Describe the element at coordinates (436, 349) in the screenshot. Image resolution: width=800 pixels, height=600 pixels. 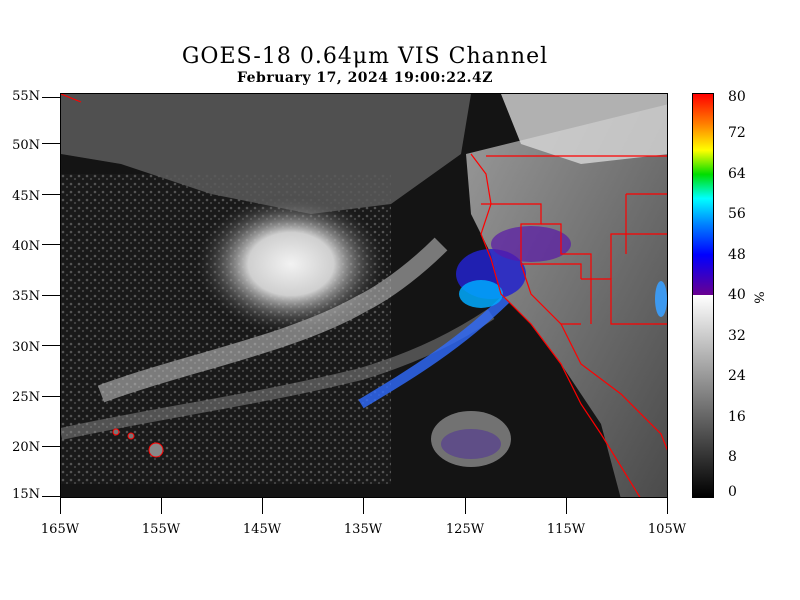
I see `atmospheric-river-band` at that location.